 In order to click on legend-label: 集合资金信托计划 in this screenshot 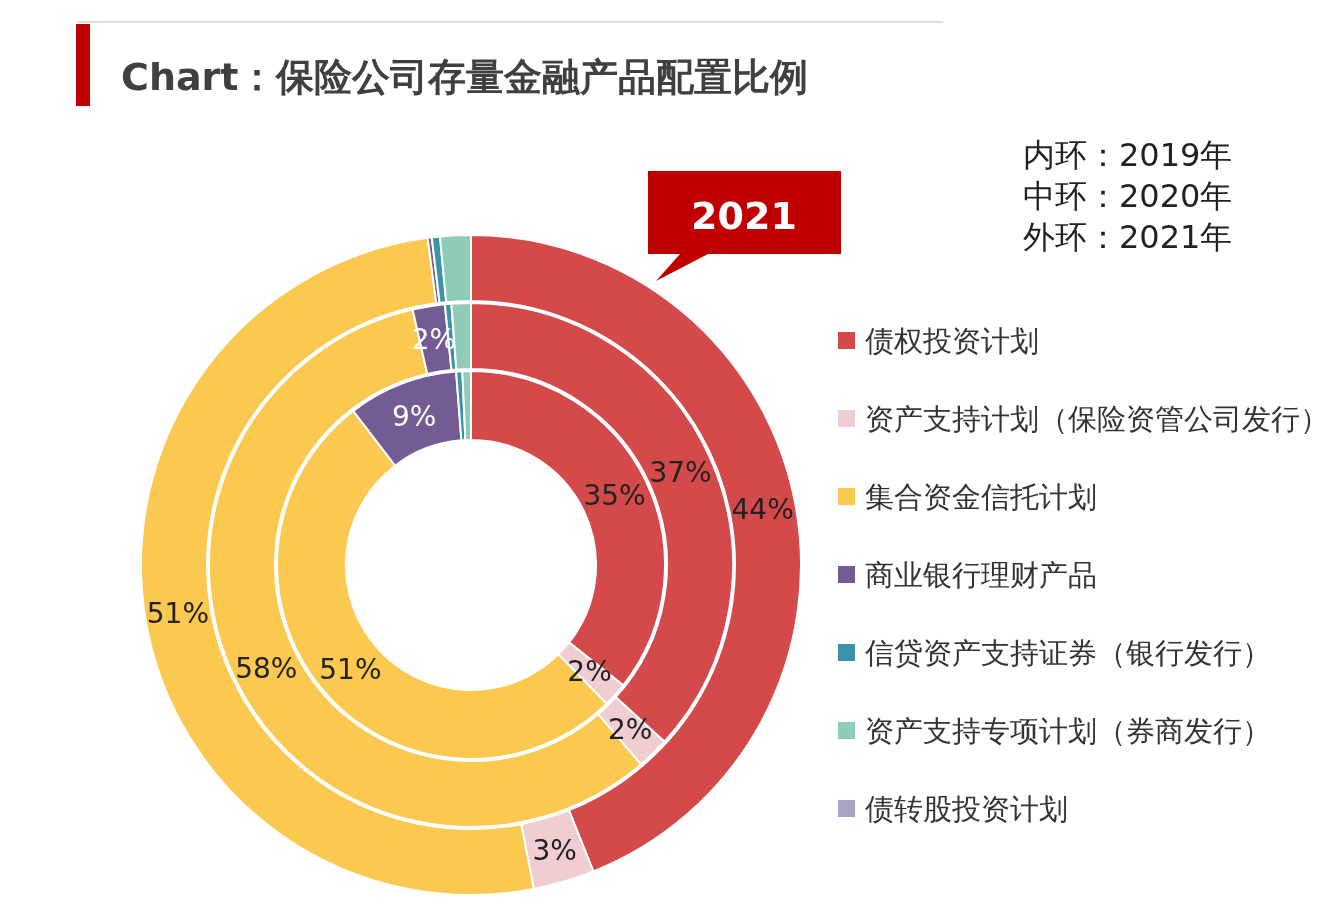, I will do `click(981, 497)`.